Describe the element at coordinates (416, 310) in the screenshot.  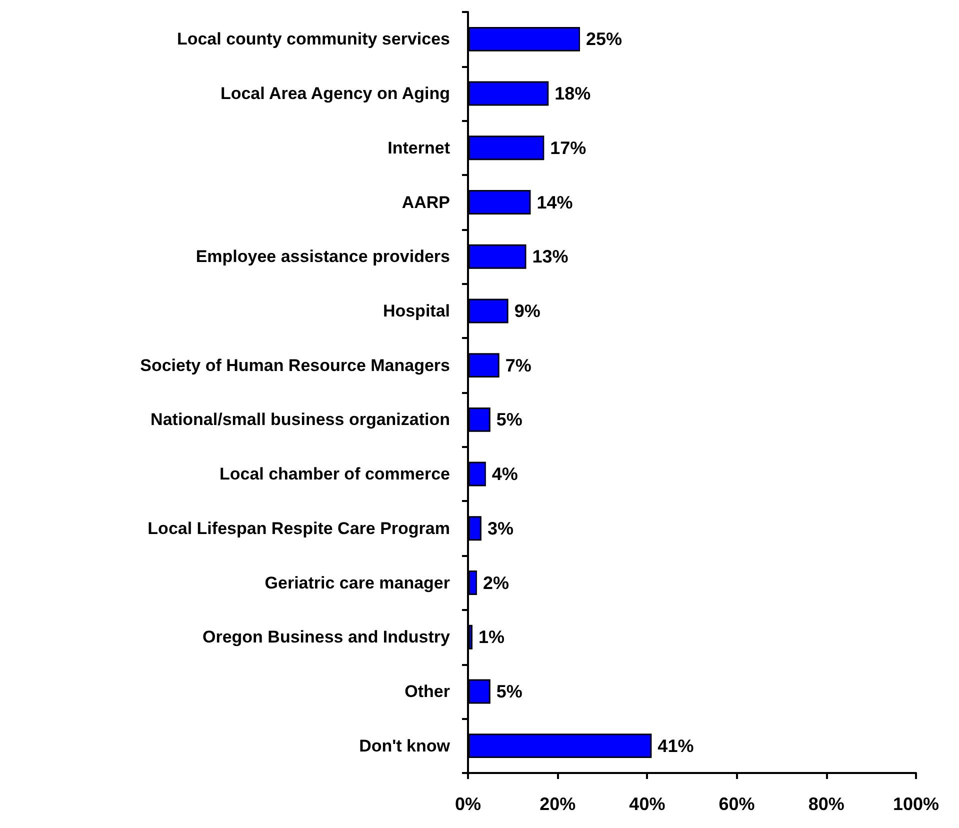
I see `y-tick-label: Hospital` at that location.